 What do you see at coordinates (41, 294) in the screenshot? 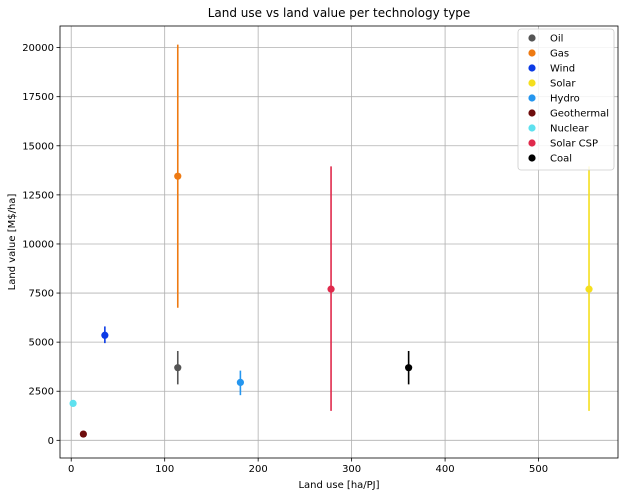
I see `y-tick-label: 7500` at bounding box center [41, 294].